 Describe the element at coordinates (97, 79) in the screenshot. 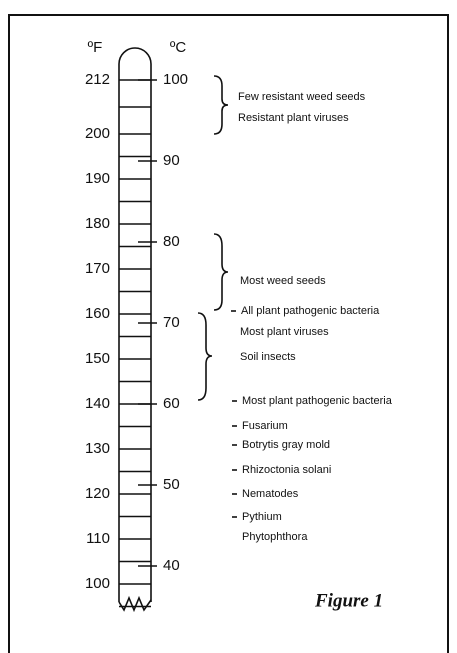

I see `fahrenheit-label: 212` at that location.